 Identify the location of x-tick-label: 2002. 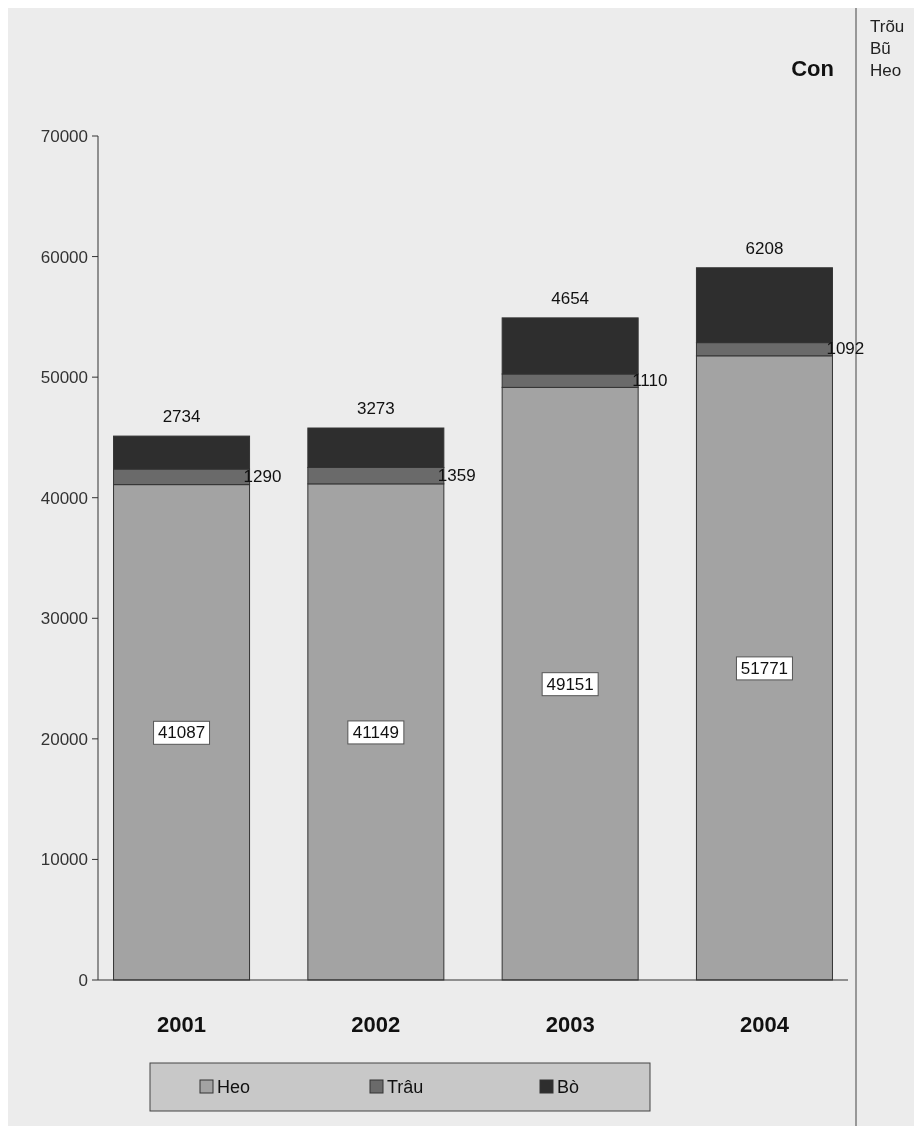
(376, 1024).